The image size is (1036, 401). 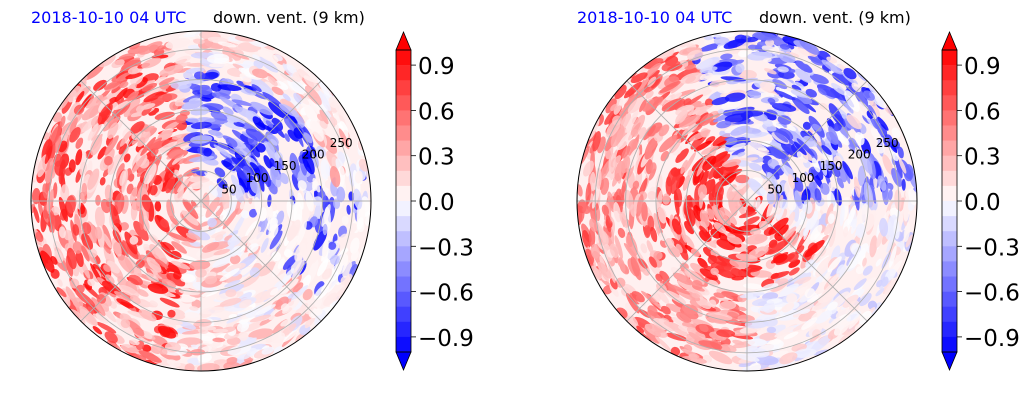 What do you see at coordinates (949, 361) in the screenshot?
I see `colorbar-extend-min` at bounding box center [949, 361].